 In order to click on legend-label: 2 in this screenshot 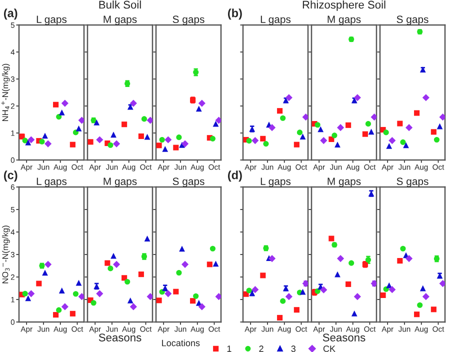, I will do `click(261, 349)`.